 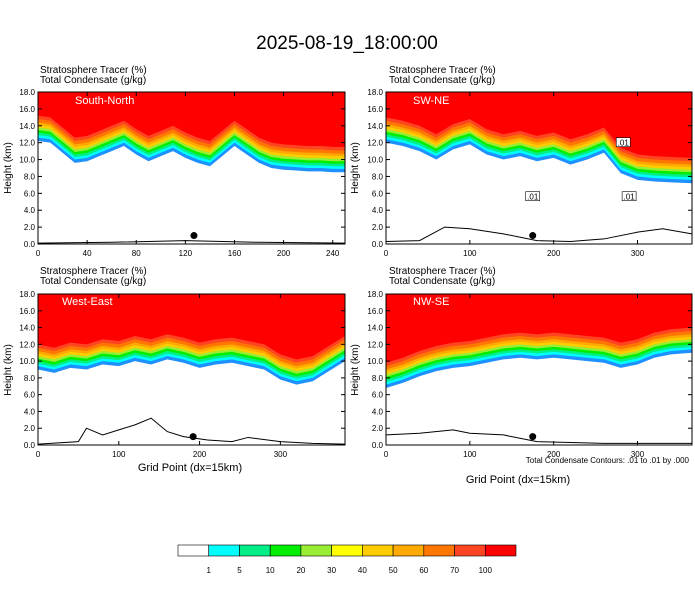 What do you see at coordinates (486, 570) in the screenshot?
I see `colorbar-label: 100` at bounding box center [486, 570].